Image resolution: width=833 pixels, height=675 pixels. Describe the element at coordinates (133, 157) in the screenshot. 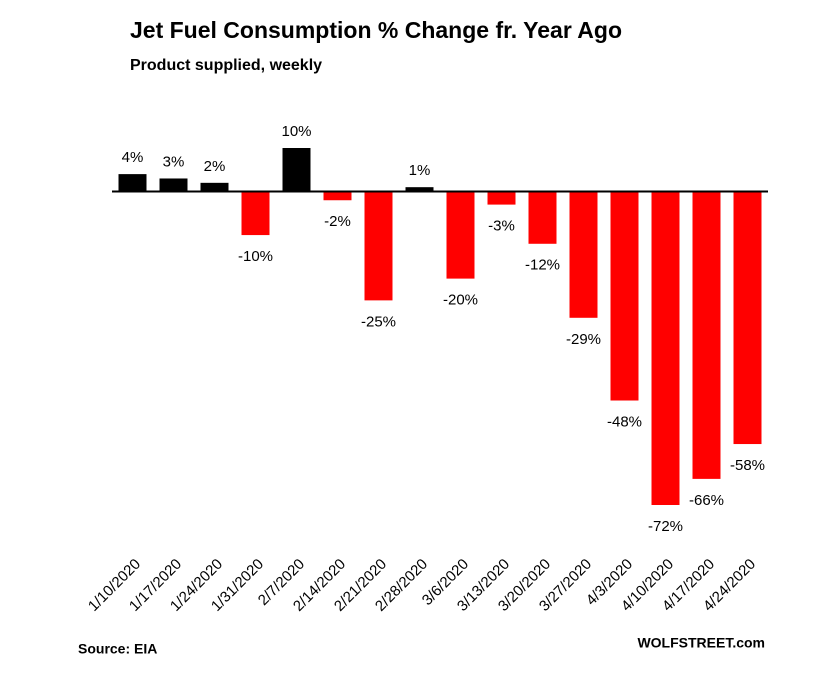

I see `data-label: 4%` at that location.